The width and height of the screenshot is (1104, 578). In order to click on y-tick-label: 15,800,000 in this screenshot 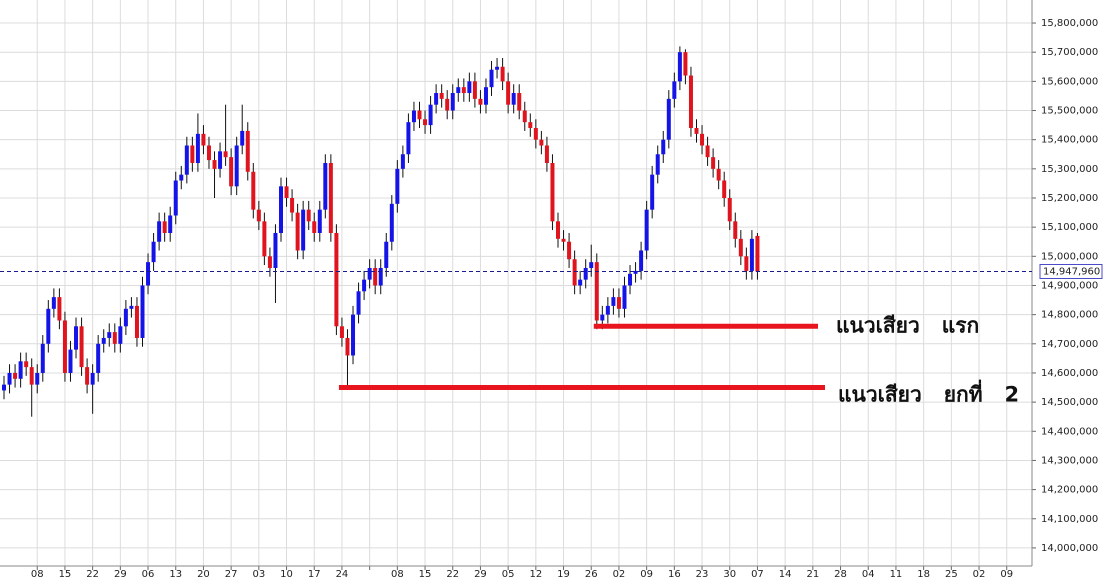, I will do `click(1069, 23)`.